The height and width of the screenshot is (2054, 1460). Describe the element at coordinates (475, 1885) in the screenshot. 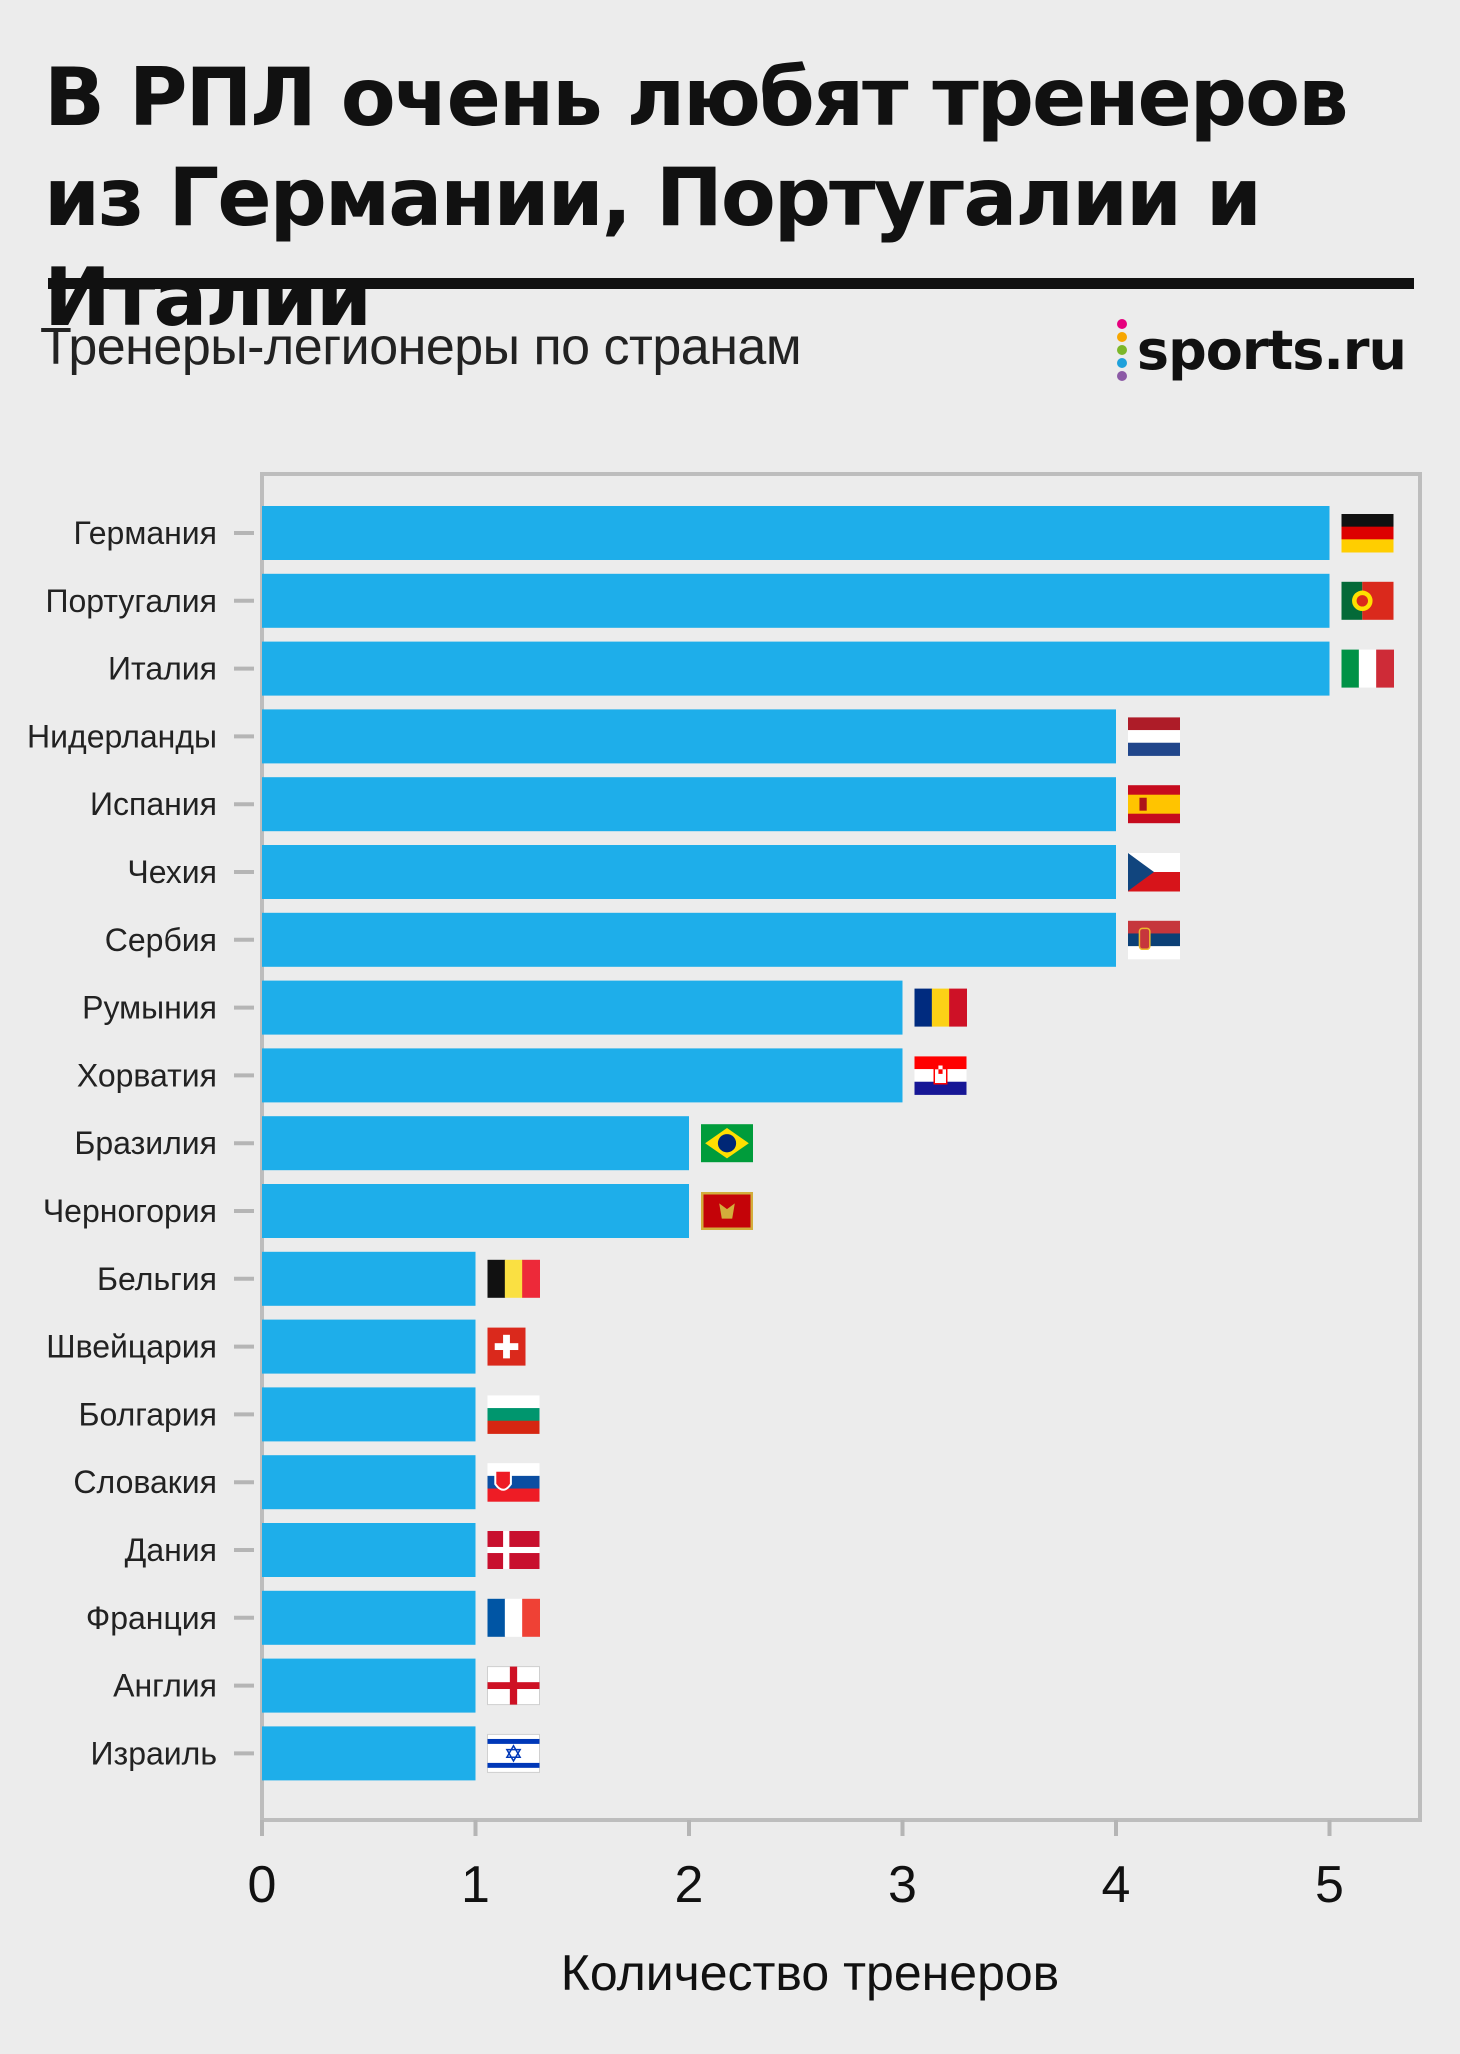

I see `x-tick-label: 1` at that location.